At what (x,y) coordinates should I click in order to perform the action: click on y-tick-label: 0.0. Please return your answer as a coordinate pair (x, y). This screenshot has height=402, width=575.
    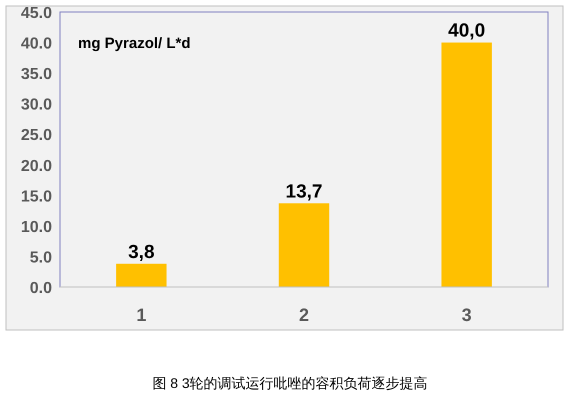
    Looking at the image, I should click on (41, 288).